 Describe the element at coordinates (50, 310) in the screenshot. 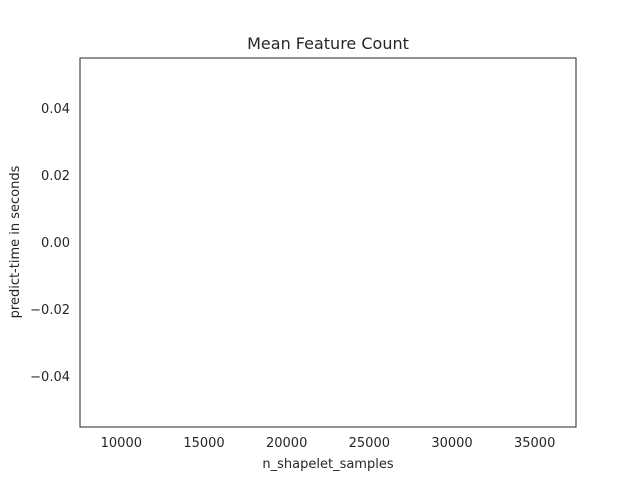

I see `y-tick-label: −0.02` at that location.